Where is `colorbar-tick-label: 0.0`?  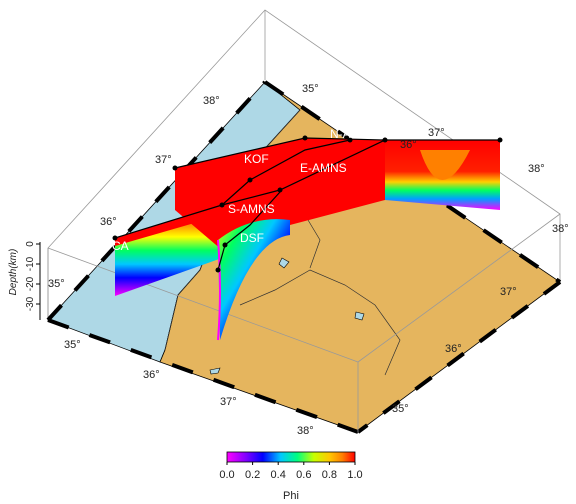
colorbar-tick-label: 0.0 is located at coordinates (226, 475).